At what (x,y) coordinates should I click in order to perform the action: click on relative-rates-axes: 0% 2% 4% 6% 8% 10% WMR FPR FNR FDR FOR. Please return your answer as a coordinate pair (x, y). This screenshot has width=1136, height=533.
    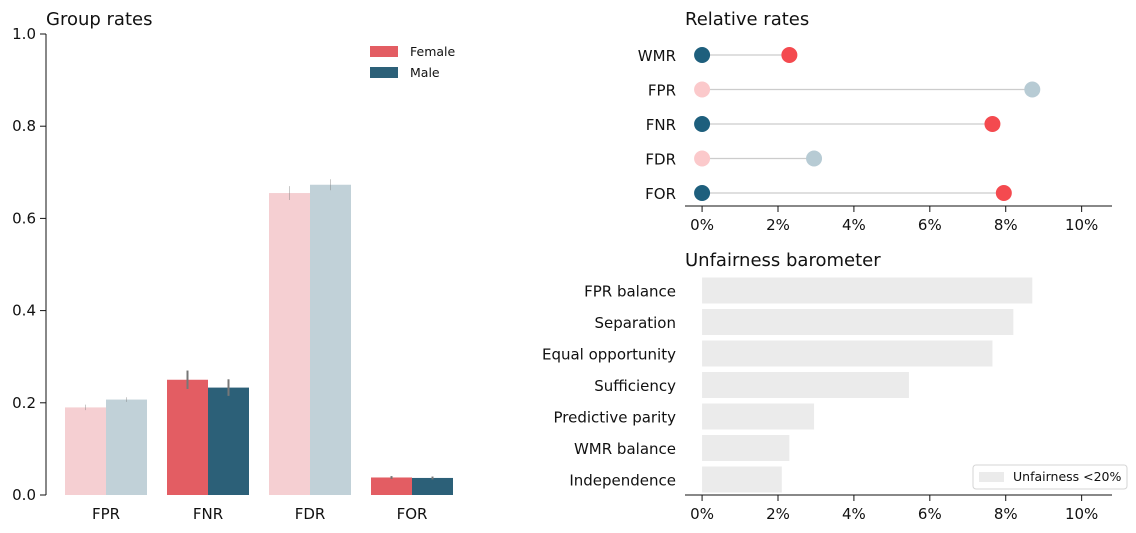
    Looking at the image, I should click on (875, 140).